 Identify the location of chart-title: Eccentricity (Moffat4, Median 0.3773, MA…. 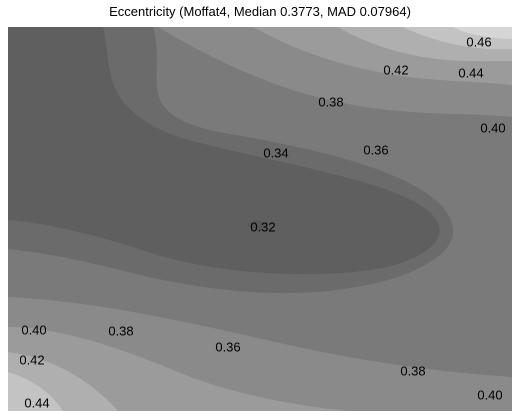
(260, 11).